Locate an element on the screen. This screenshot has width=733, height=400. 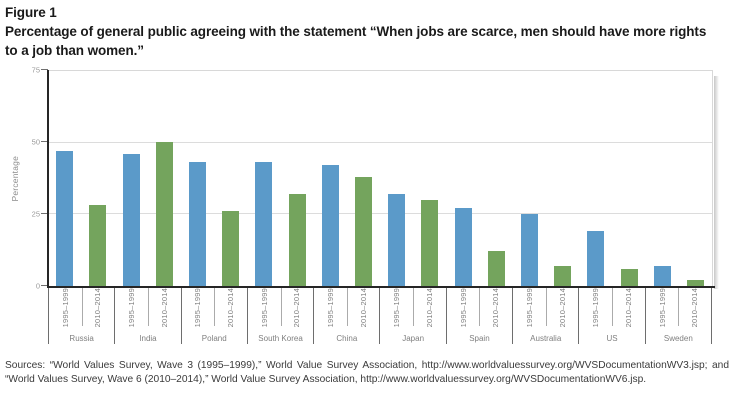
bar-1995–1999-spain is located at coordinates (463, 247).